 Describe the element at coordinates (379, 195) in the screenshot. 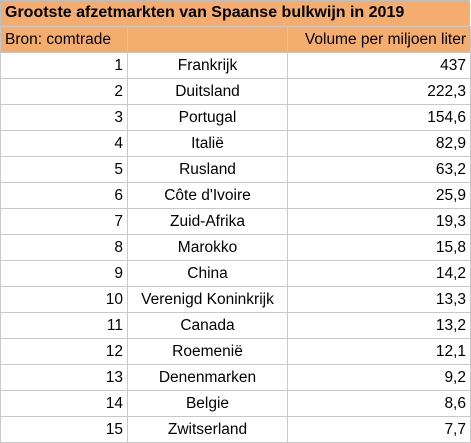

I see `volume-cell: 25,9` at that location.